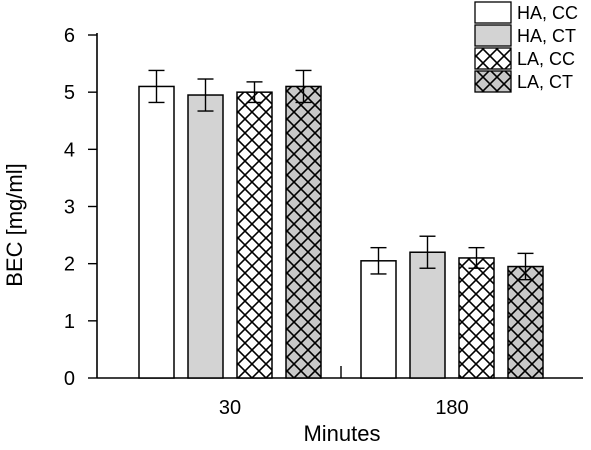 The height and width of the screenshot is (450, 591). I want to click on y-tick-label: 5, so click(69, 93).